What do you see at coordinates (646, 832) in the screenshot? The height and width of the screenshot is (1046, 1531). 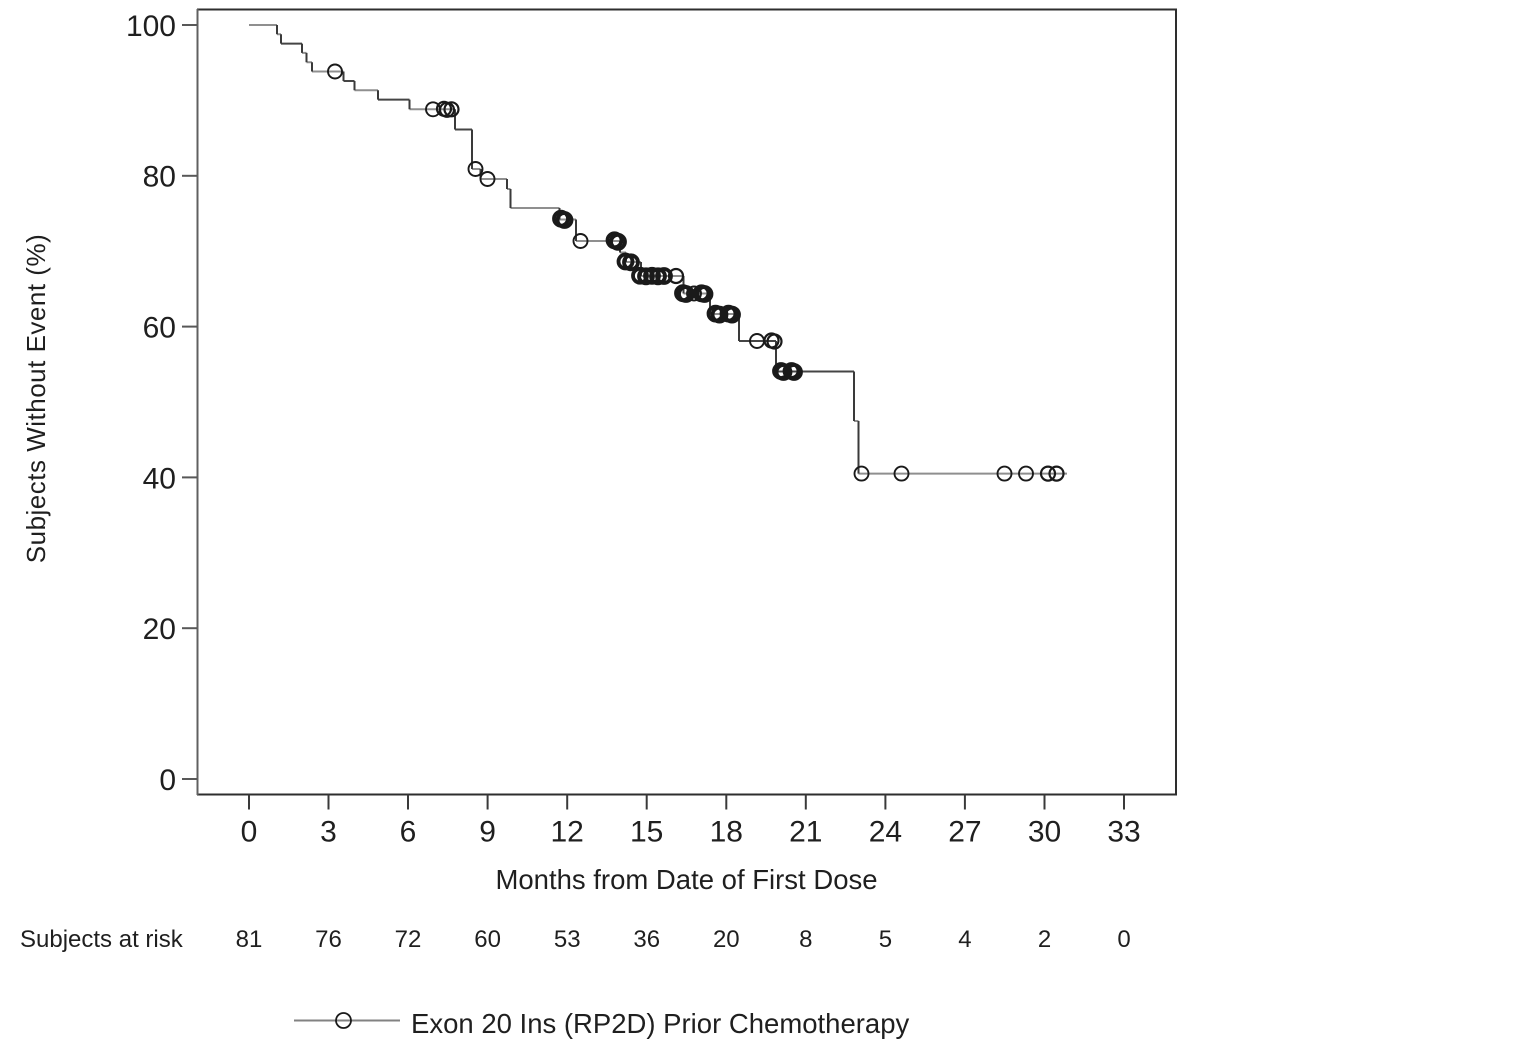 I see `svg-text: 15` at bounding box center [646, 832].